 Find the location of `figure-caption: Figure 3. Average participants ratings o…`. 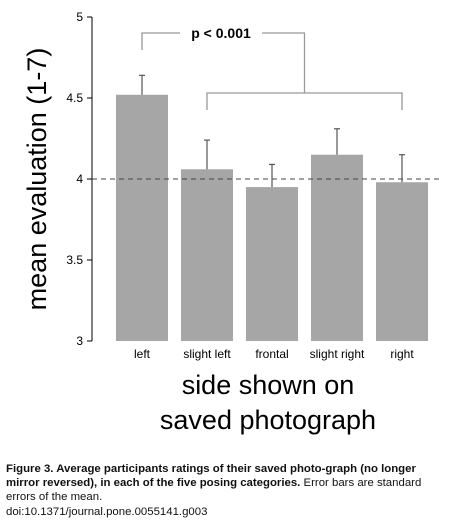

figure-caption: Figure 3. Average participants ratings o… is located at coordinates (225, 490).